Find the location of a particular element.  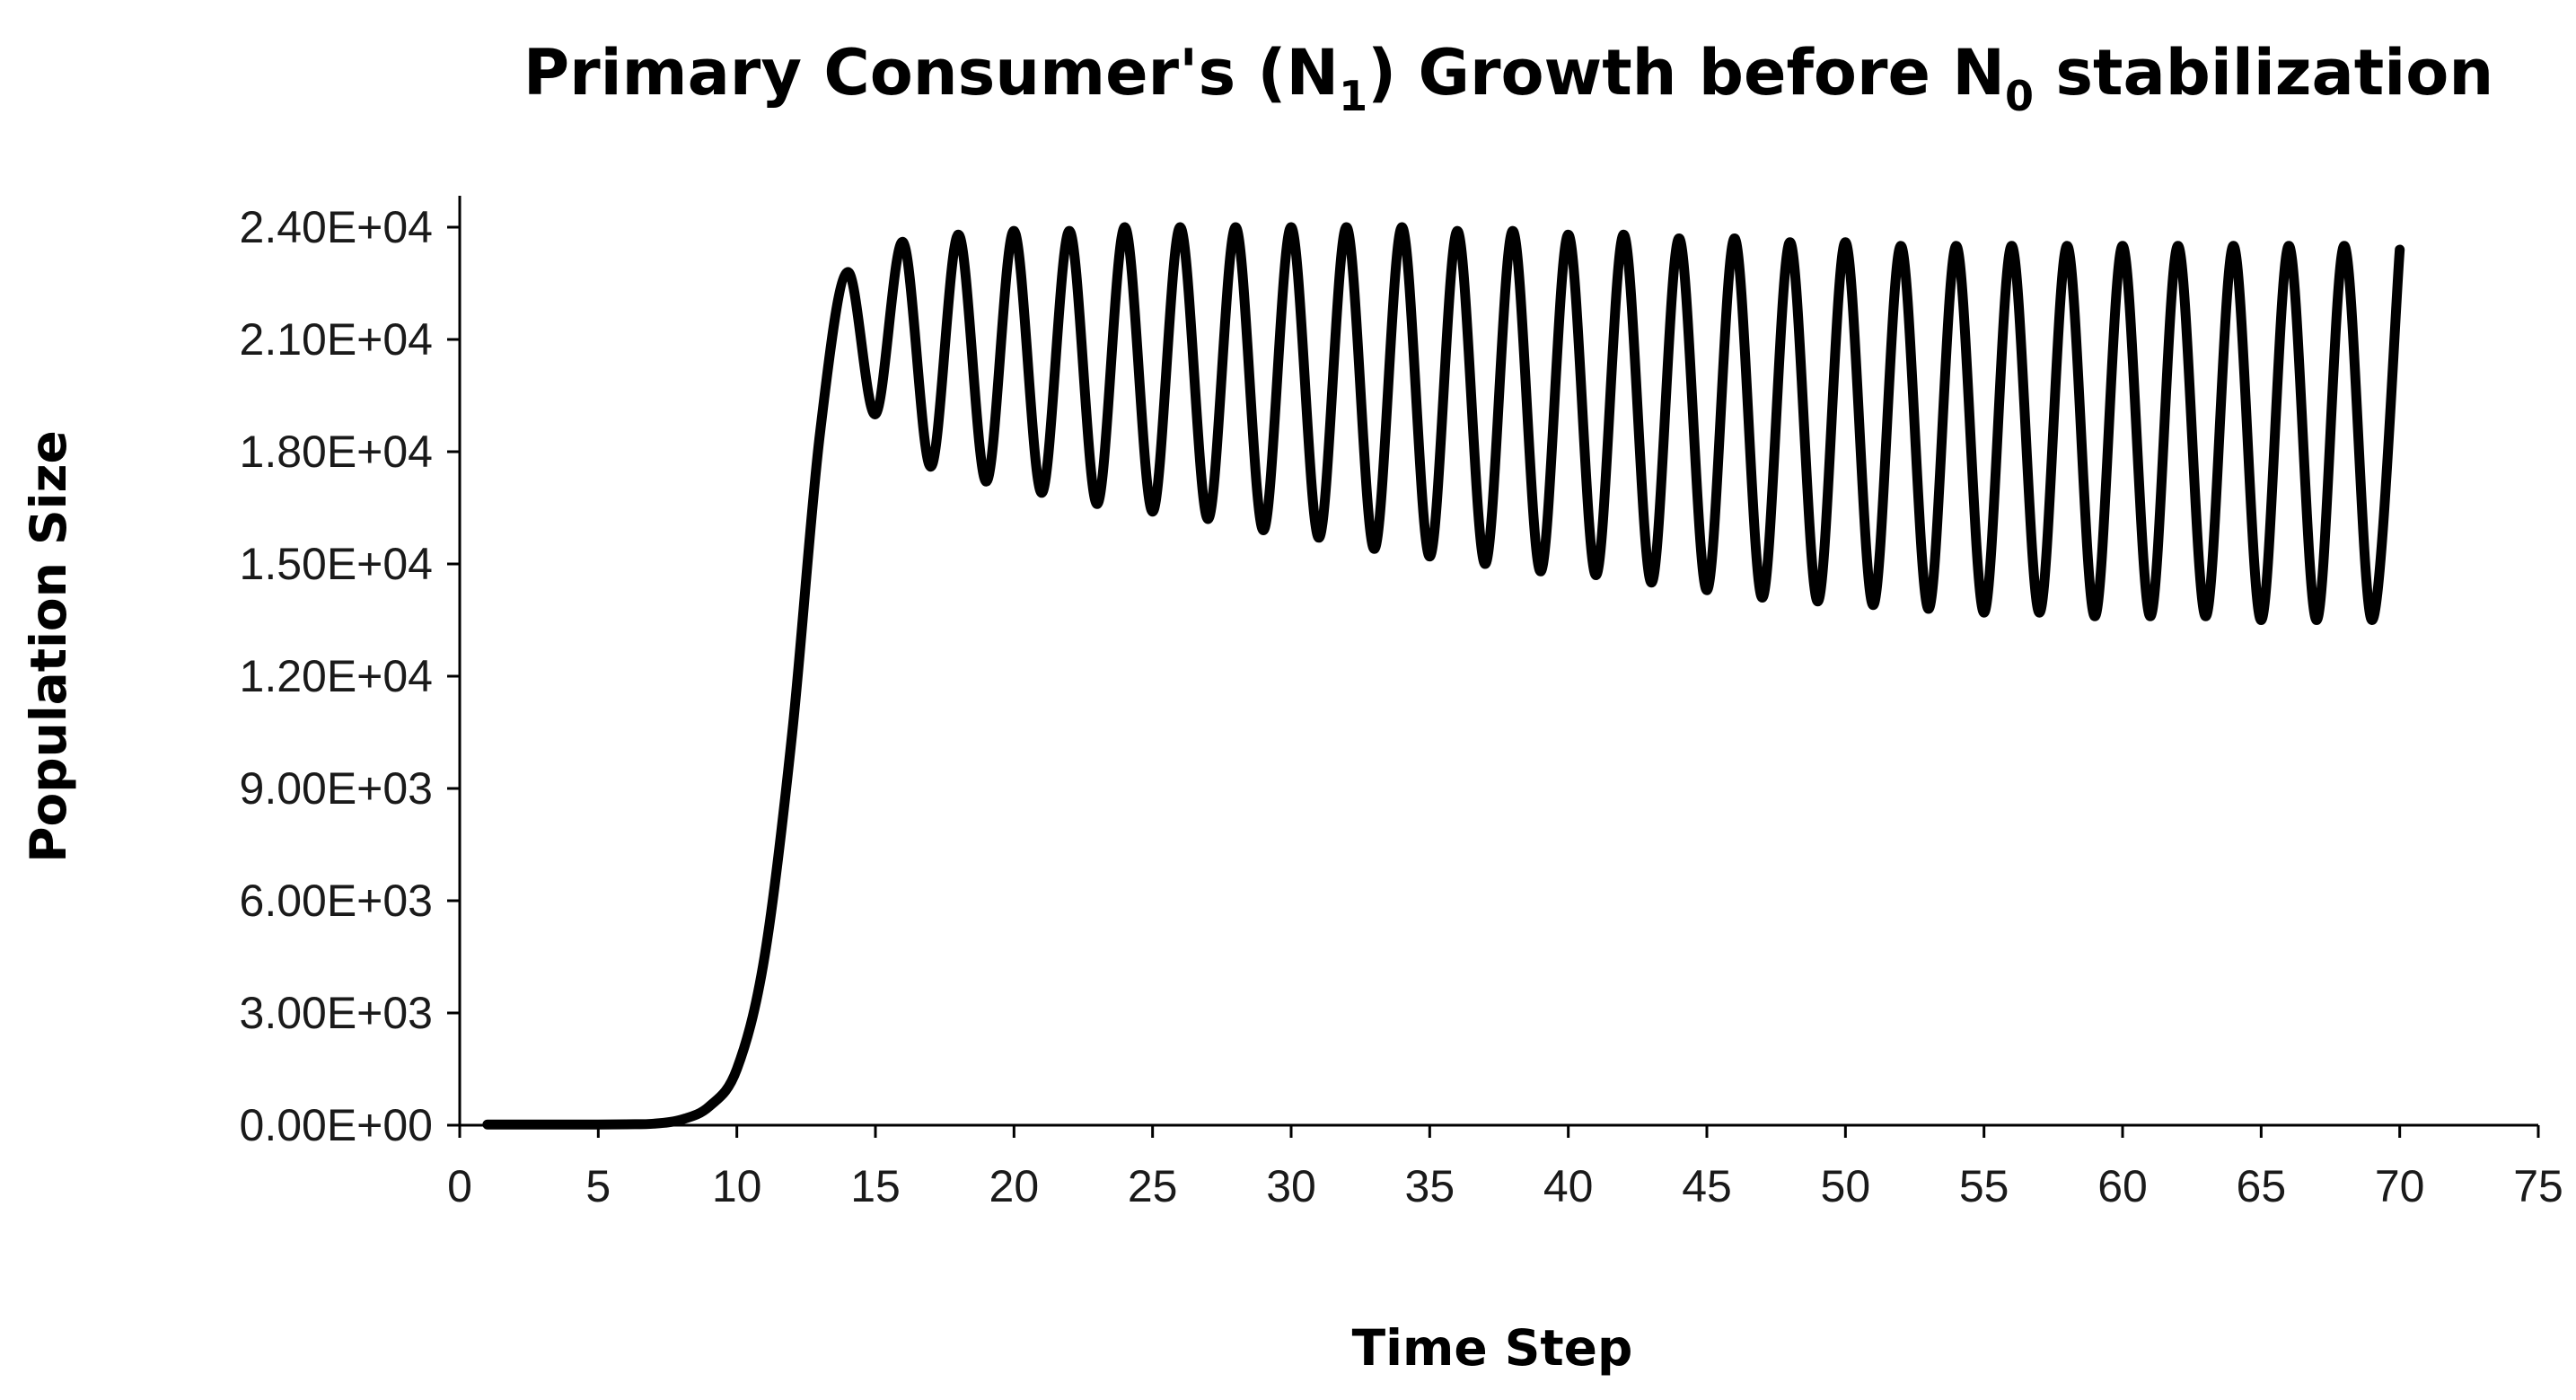

title-part-main: Primary Consumer's (N is located at coordinates (931, 73).